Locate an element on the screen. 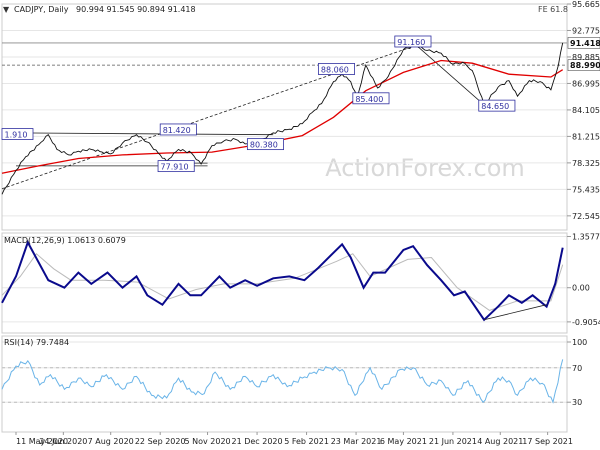 This screenshot has width=600, height=450. price-annotation-label: 1.910 is located at coordinates (16, 135).